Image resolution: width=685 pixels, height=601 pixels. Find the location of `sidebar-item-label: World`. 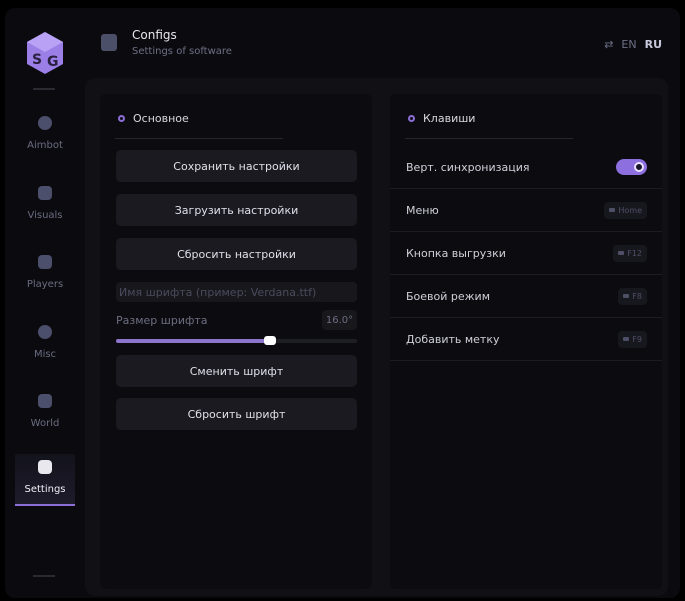

sidebar-item-label: World is located at coordinates (45, 423).